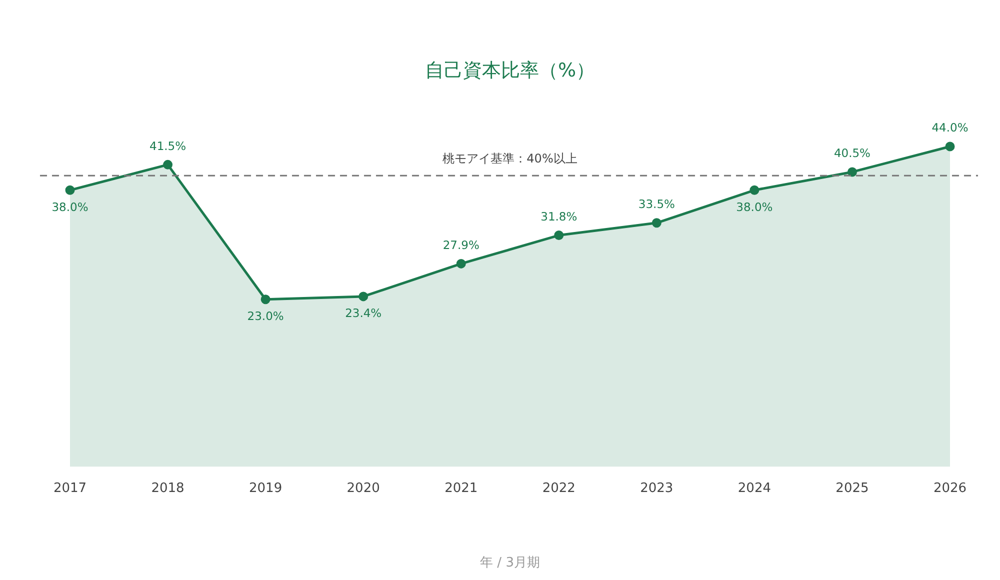  Describe the element at coordinates (265, 488) in the screenshot. I see `x-tick-label: 2019` at that location.